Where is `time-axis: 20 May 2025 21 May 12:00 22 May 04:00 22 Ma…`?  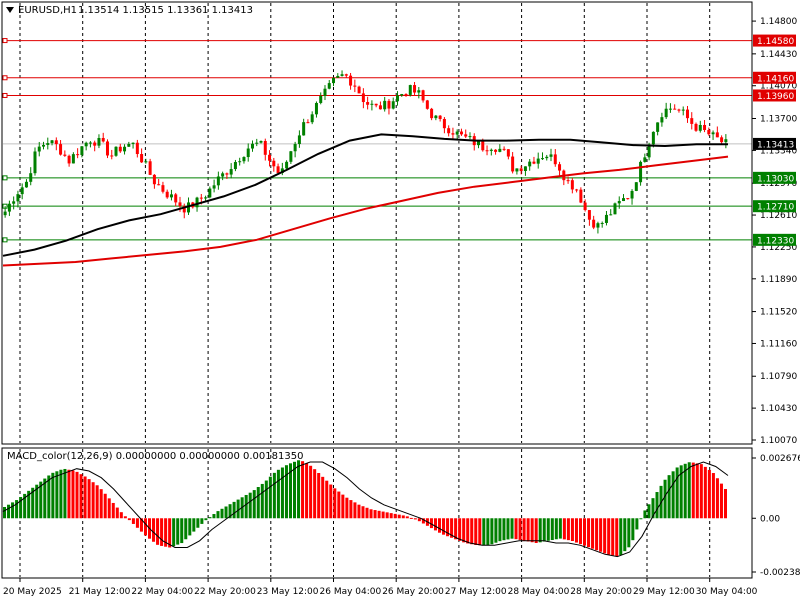 time-axis: 20 May 2025 21 May 12:00 22 May 04:00 22 Ma… is located at coordinates (380, 587).